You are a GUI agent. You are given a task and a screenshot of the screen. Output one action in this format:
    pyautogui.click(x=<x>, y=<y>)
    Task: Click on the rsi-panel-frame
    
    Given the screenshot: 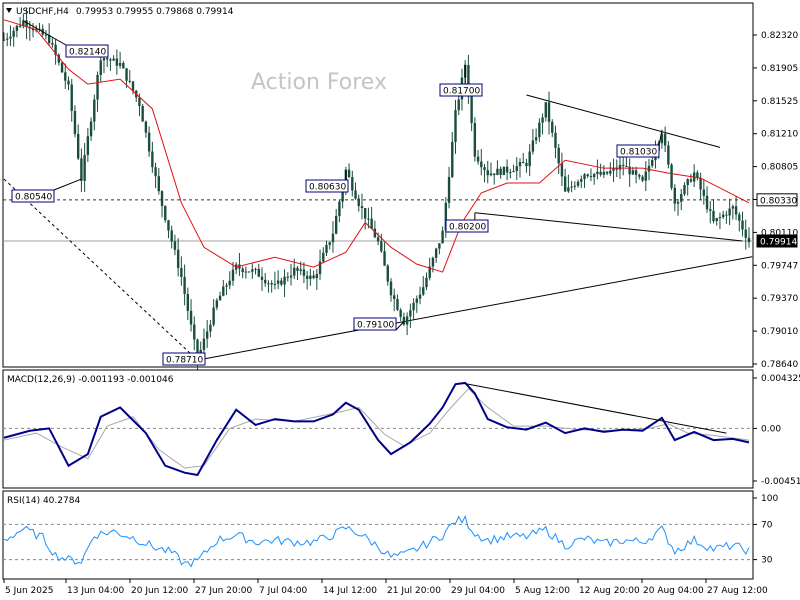 What is the action you would take?
    pyautogui.click(x=378, y=535)
    